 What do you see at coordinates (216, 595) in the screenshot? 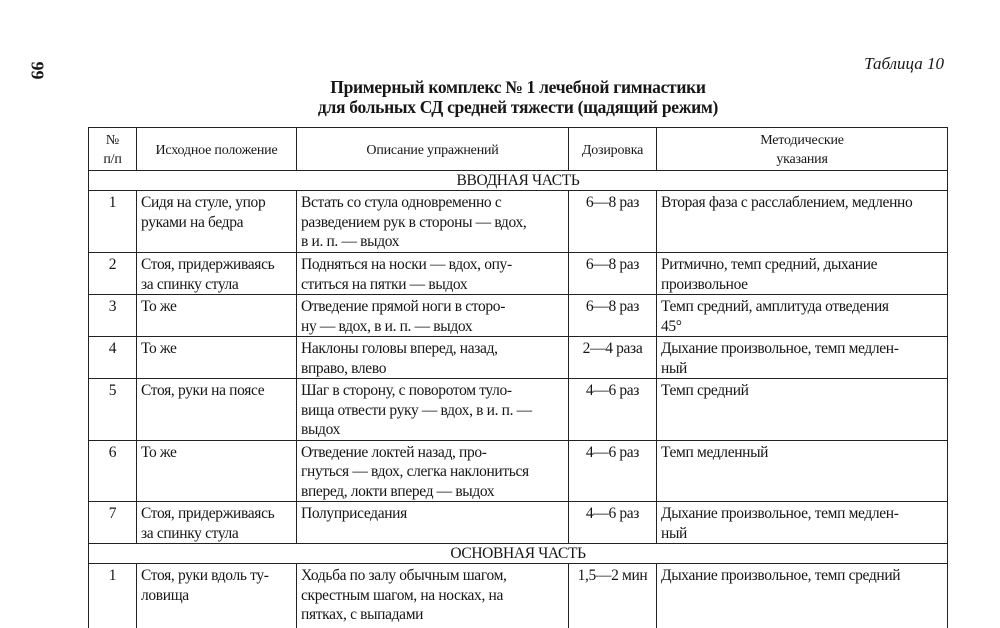
I see `cell-position: Стоя, руки вдоль ту- ловища` at bounding box center [216, 595].